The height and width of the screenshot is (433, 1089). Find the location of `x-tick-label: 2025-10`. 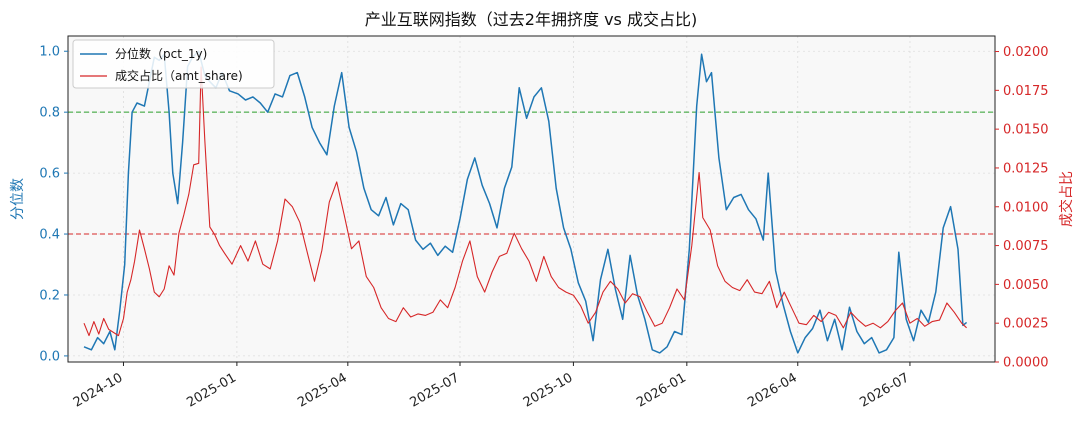

x-tick-label: 2025-10 is located at coordinates (548, 390).